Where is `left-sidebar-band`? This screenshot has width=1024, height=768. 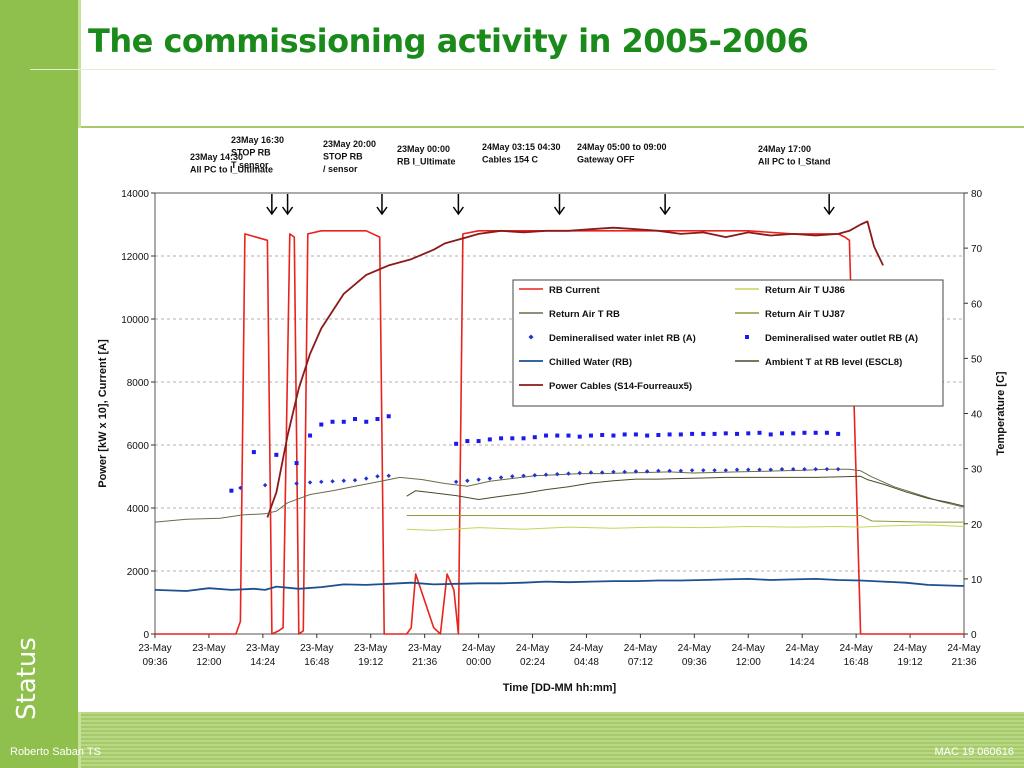 left-sidebar-band is located at coordinates (39, 384).